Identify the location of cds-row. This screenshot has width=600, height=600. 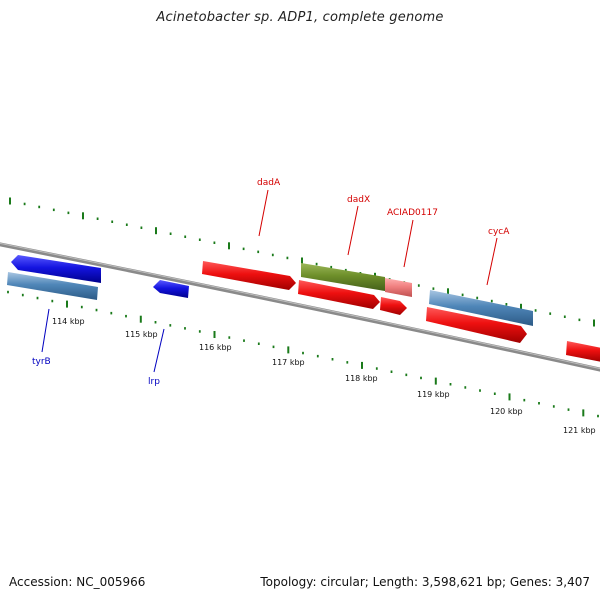
(449, 321).